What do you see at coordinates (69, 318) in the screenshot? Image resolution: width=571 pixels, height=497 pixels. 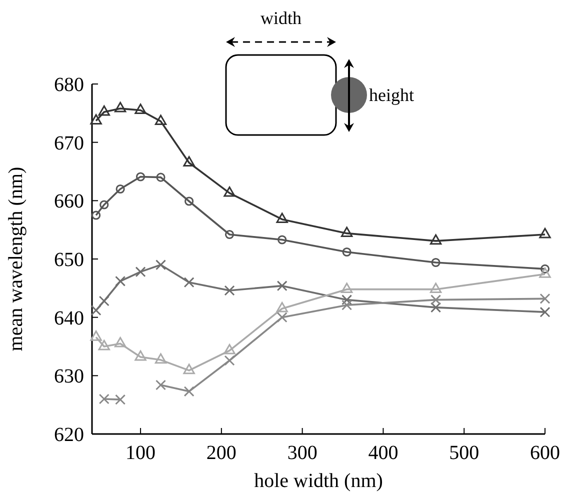 I see `y-tick-label: 640` at bounding box center [69, 318].